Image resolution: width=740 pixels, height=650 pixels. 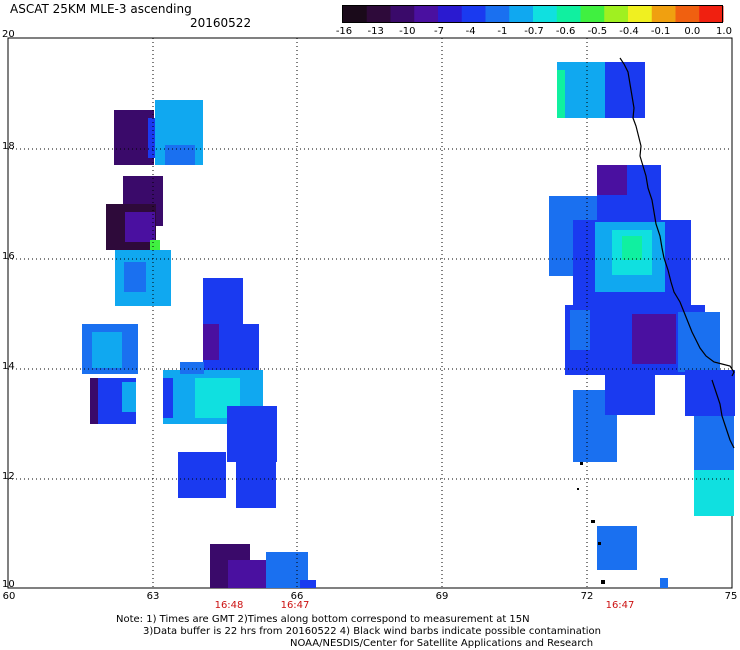 What do you see at coordinates (9, 596) in the screenshot?
I see `lon-tick: 60` at bounding box center [9, 596].